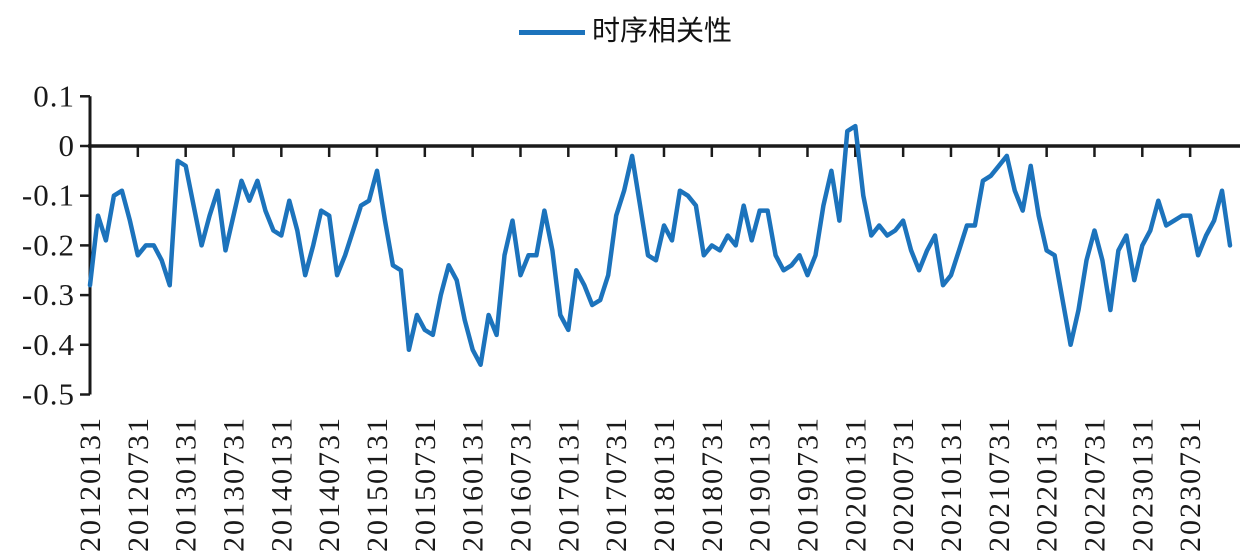 The width and height of the screenshot is (1251, 558). I want to click on y-tick-label: -0.5, so click(48, 394).